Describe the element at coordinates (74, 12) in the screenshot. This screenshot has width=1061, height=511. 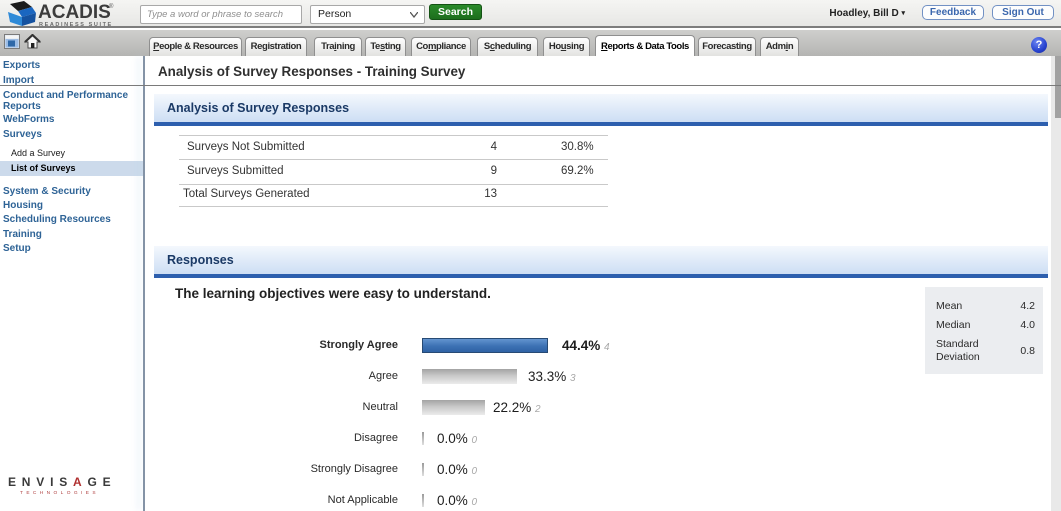
I see `svg-text: ACADIS` at that location.